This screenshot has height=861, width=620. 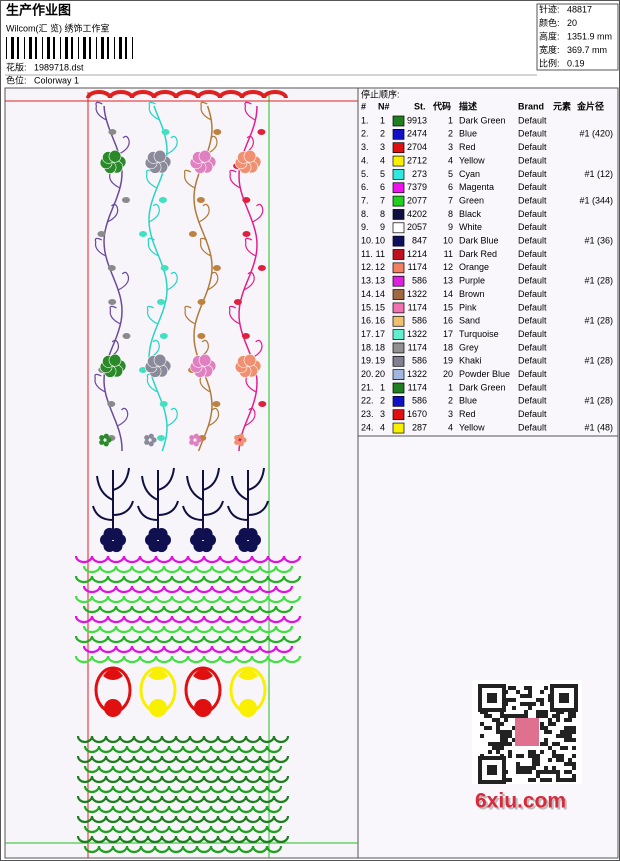 I want to click on code: 2, so click(x=450, y=134).